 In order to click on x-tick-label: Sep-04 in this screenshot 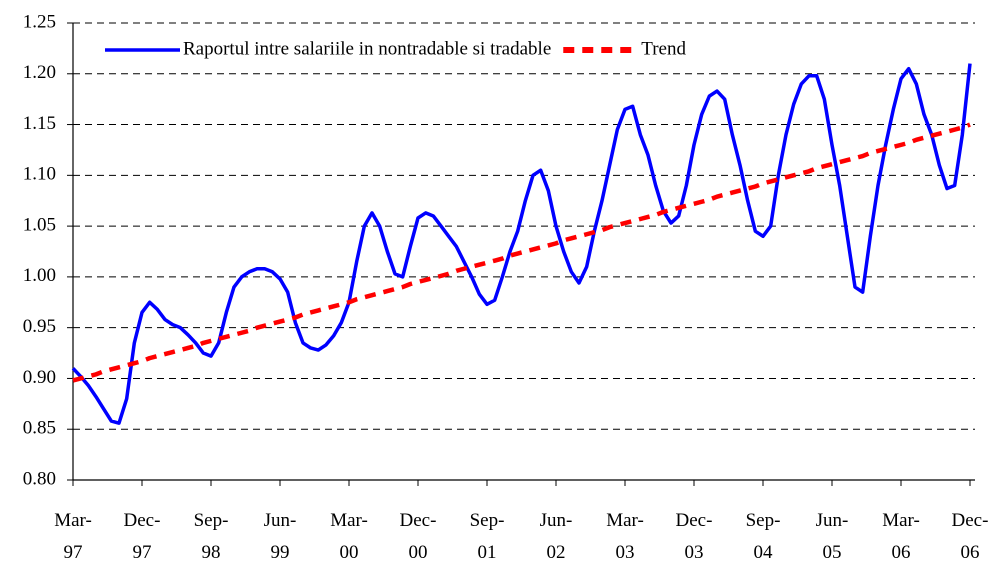, I will do `click(763, 536)`.